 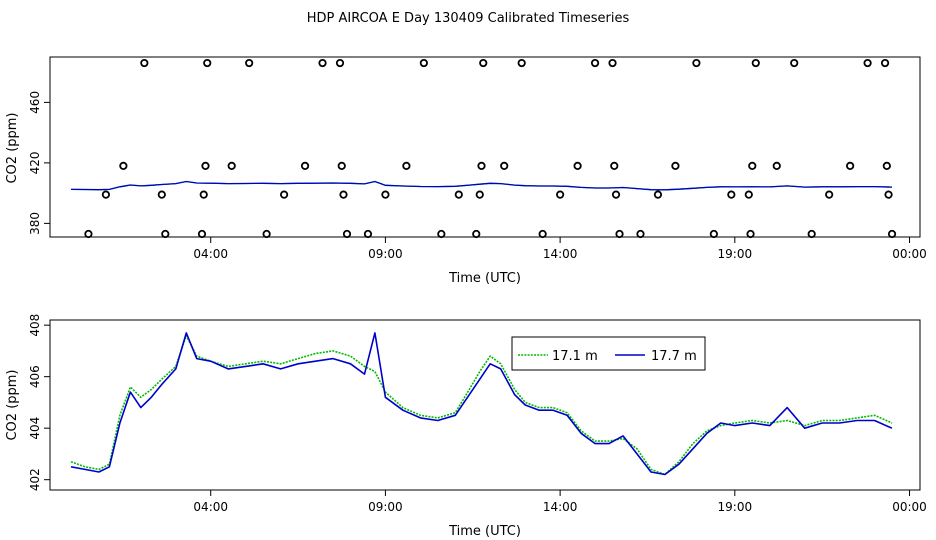 What do you see at coordinates (35, 102) in the screenshot?
I see `y-tick-label: 460` at bounding box center [35, 102].